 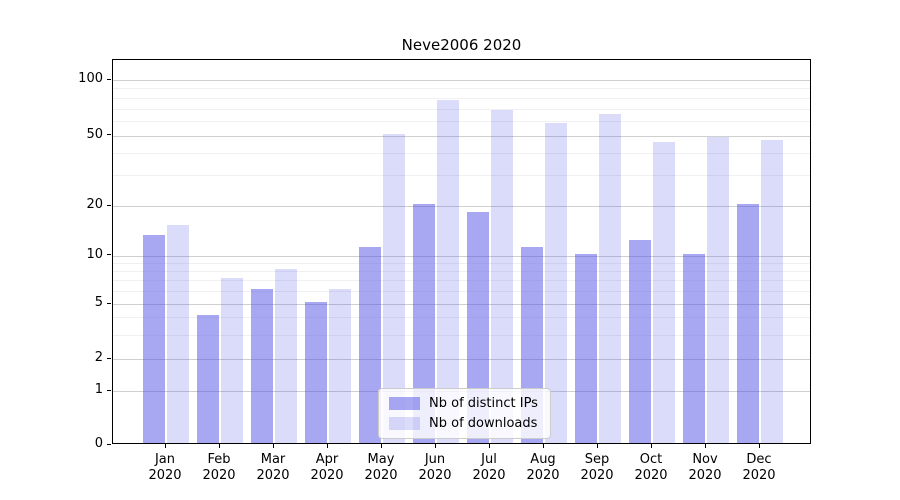 I want to click on x-tick-label: Apr 2020, so click(x=327, y=468).